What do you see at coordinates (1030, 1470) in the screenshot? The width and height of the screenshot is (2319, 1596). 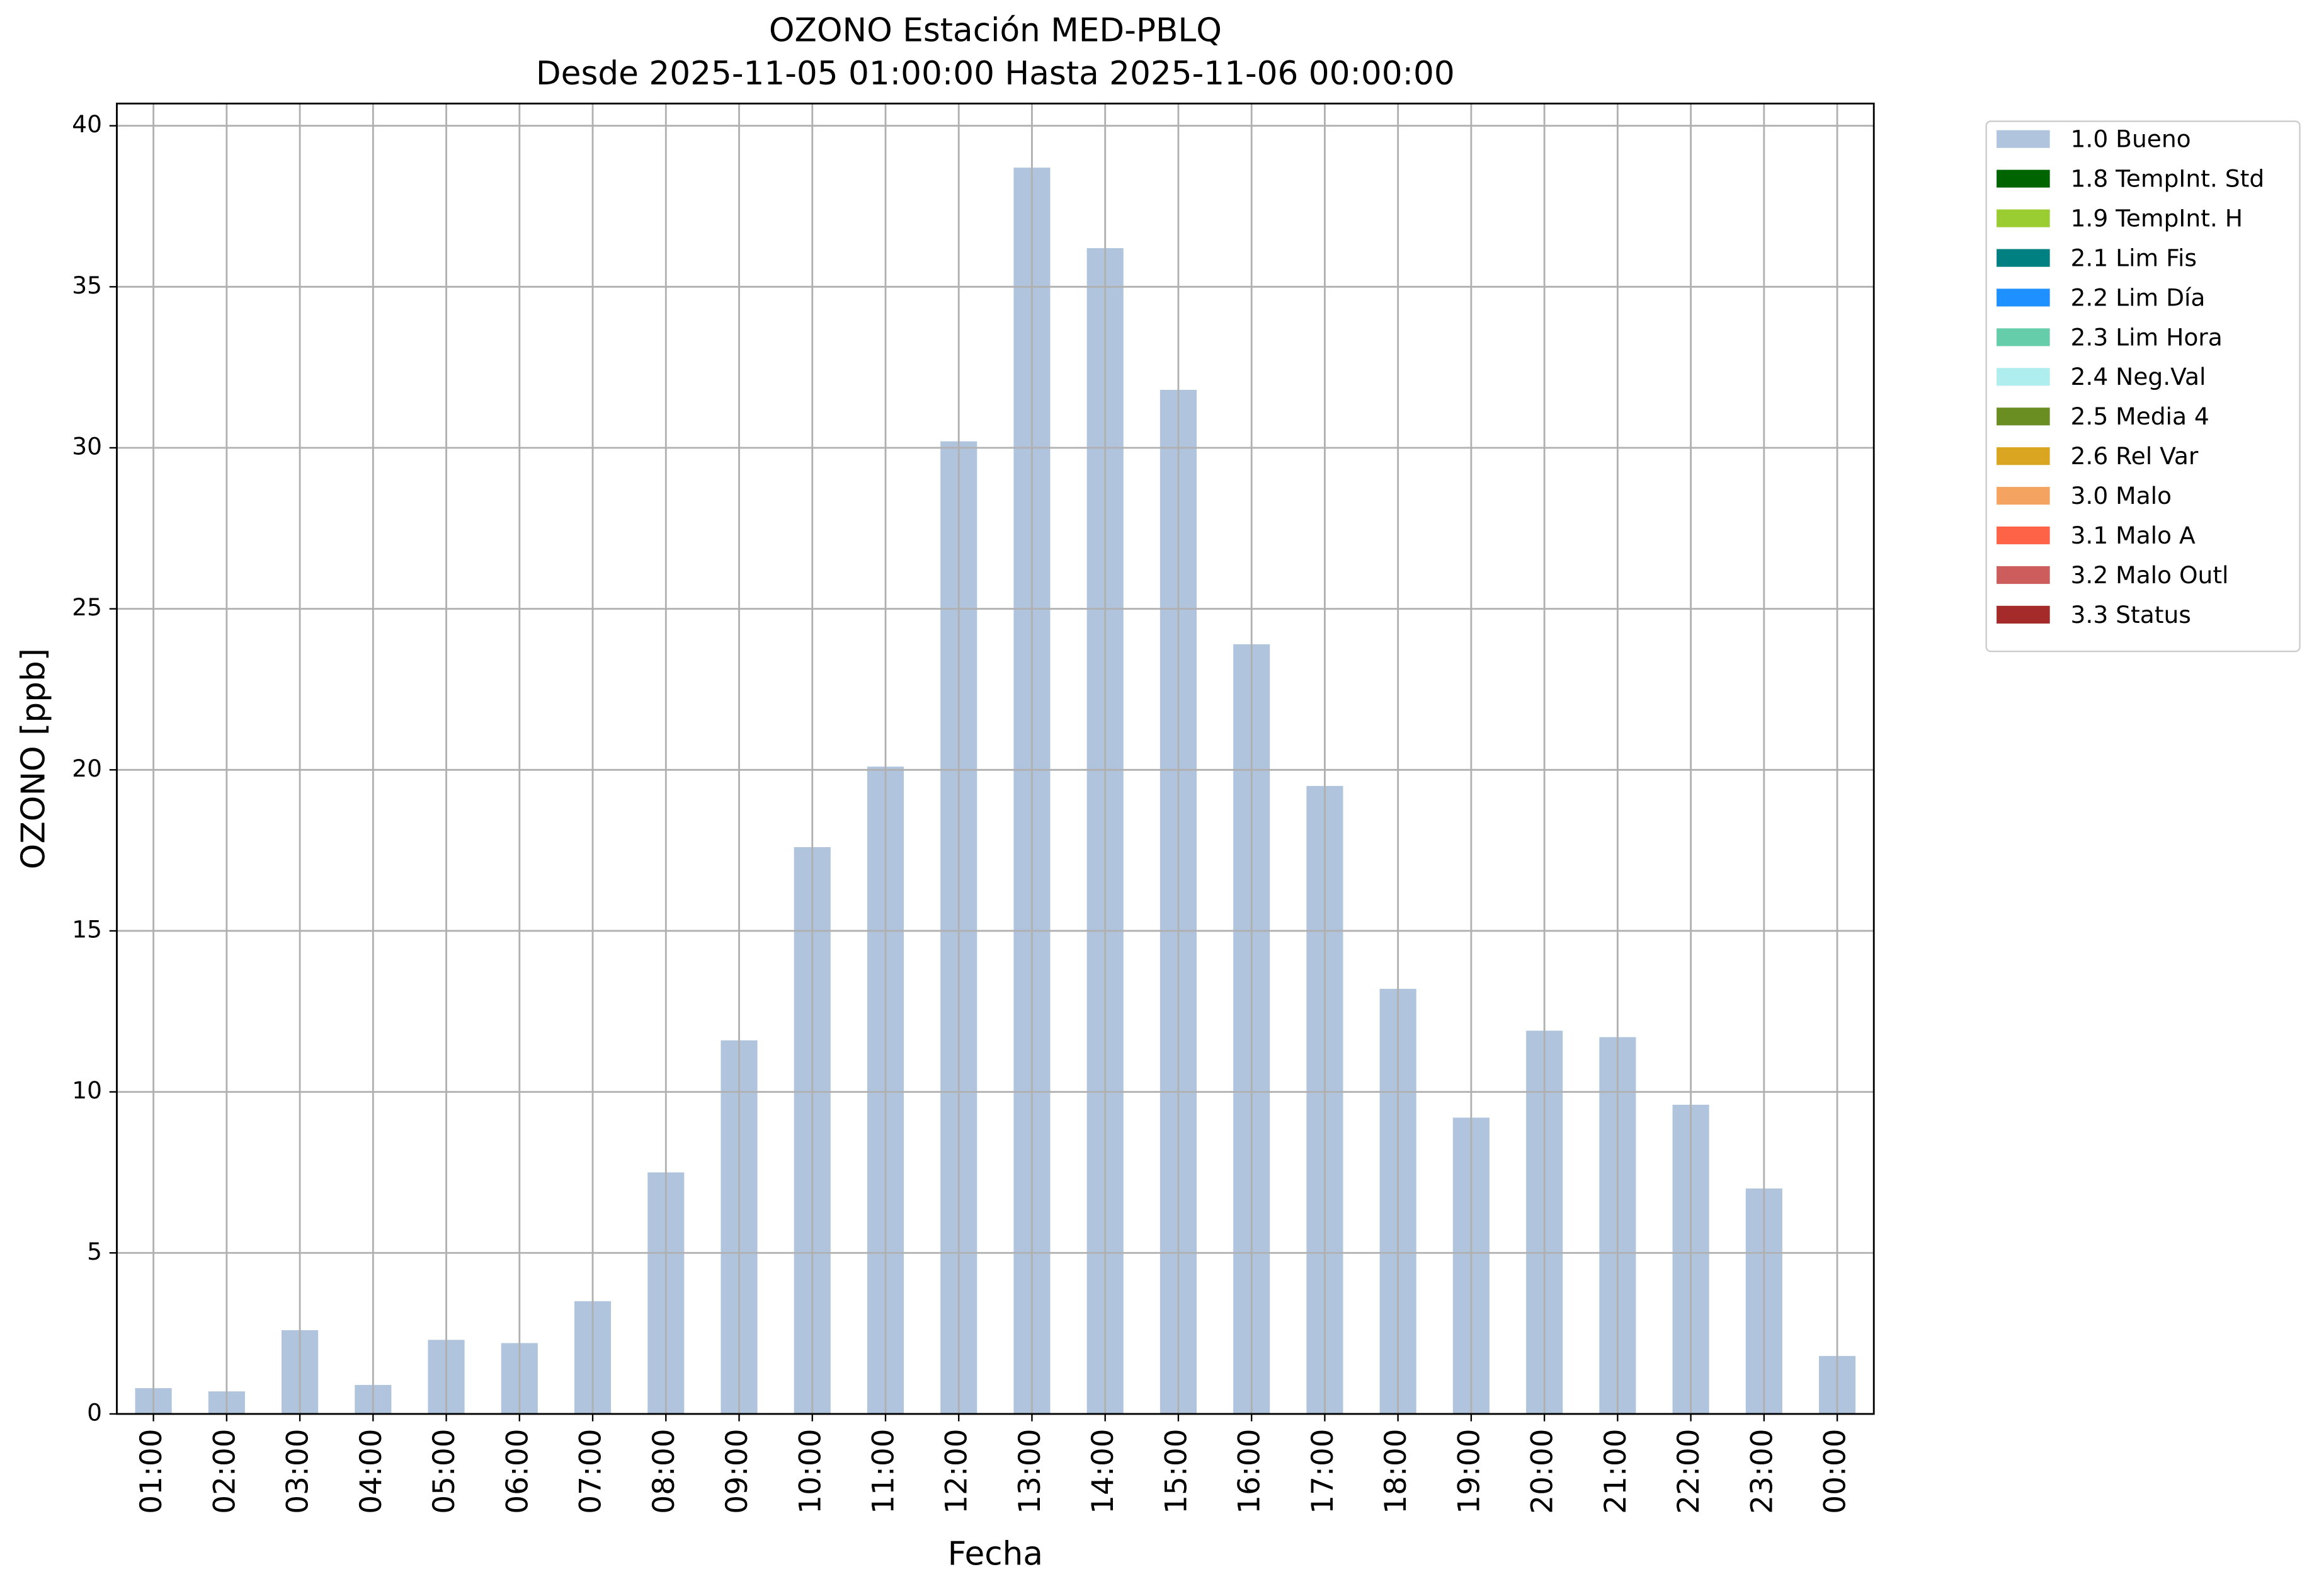 I see `x-tick-label: 13:00` at bounding box center [1030, 1470].